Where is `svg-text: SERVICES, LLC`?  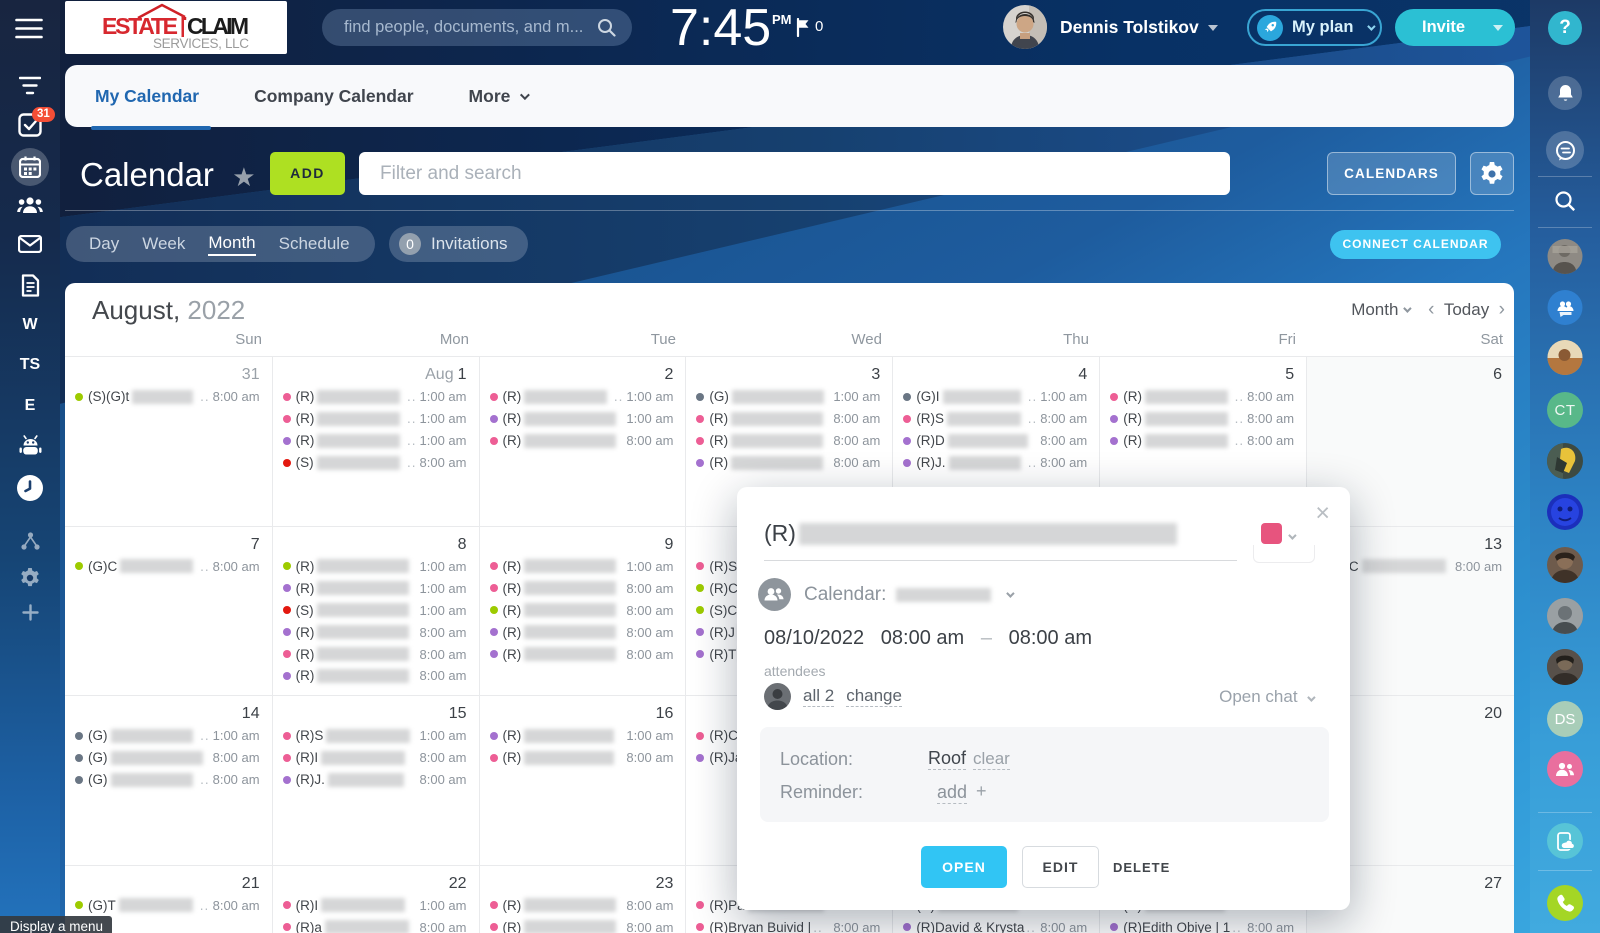
svg-text: SERVICES, LLC is located at coordinates (201, 43).